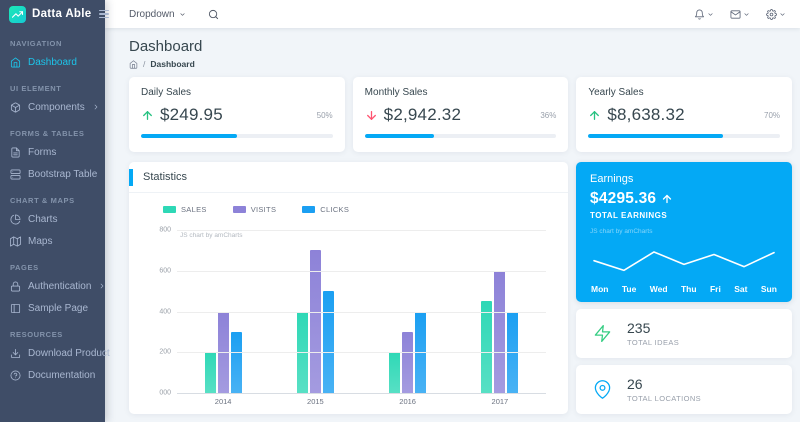  I want to click on sidebar-item-label: Sample Page, so click(58, 308).